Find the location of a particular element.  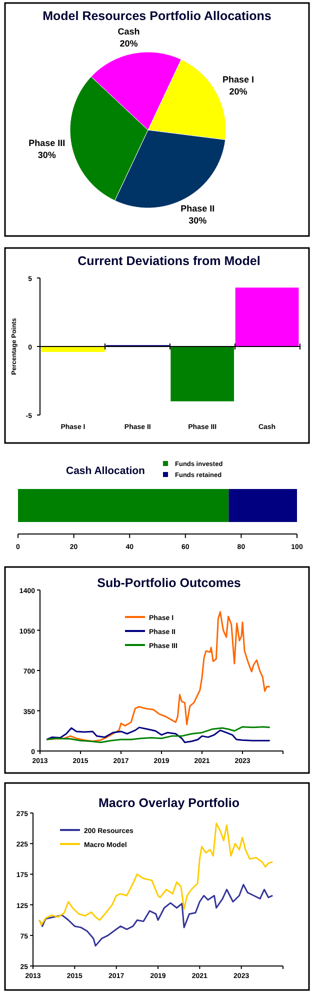

slice-label: Phase I is located at coordinates (238, 79).